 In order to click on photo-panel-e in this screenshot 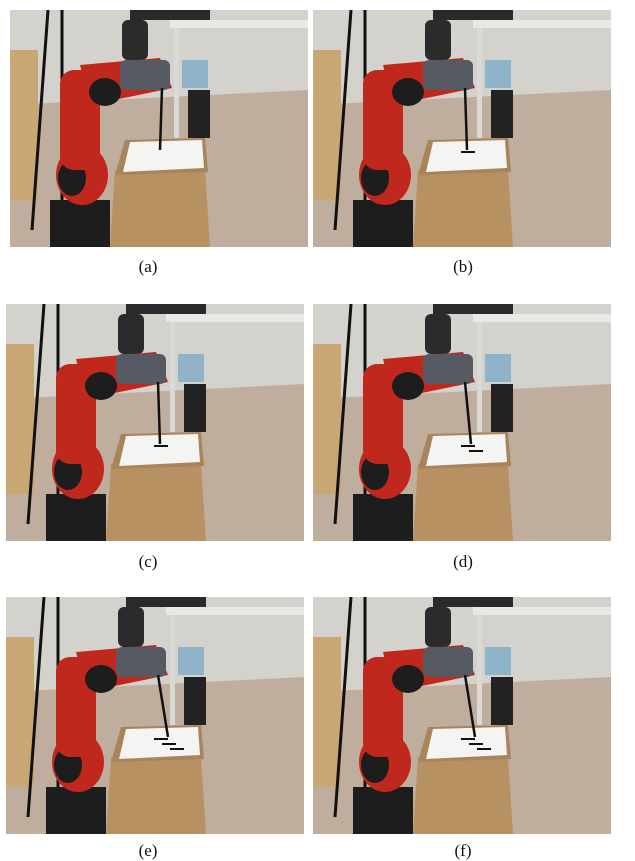, I will do `click(155, 715)`.